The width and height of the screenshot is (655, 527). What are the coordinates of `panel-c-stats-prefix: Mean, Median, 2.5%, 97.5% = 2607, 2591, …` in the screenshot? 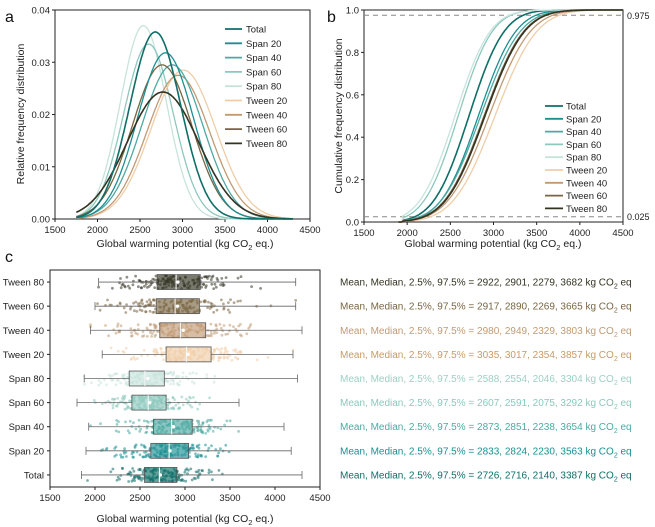 It's located at (477, 403).